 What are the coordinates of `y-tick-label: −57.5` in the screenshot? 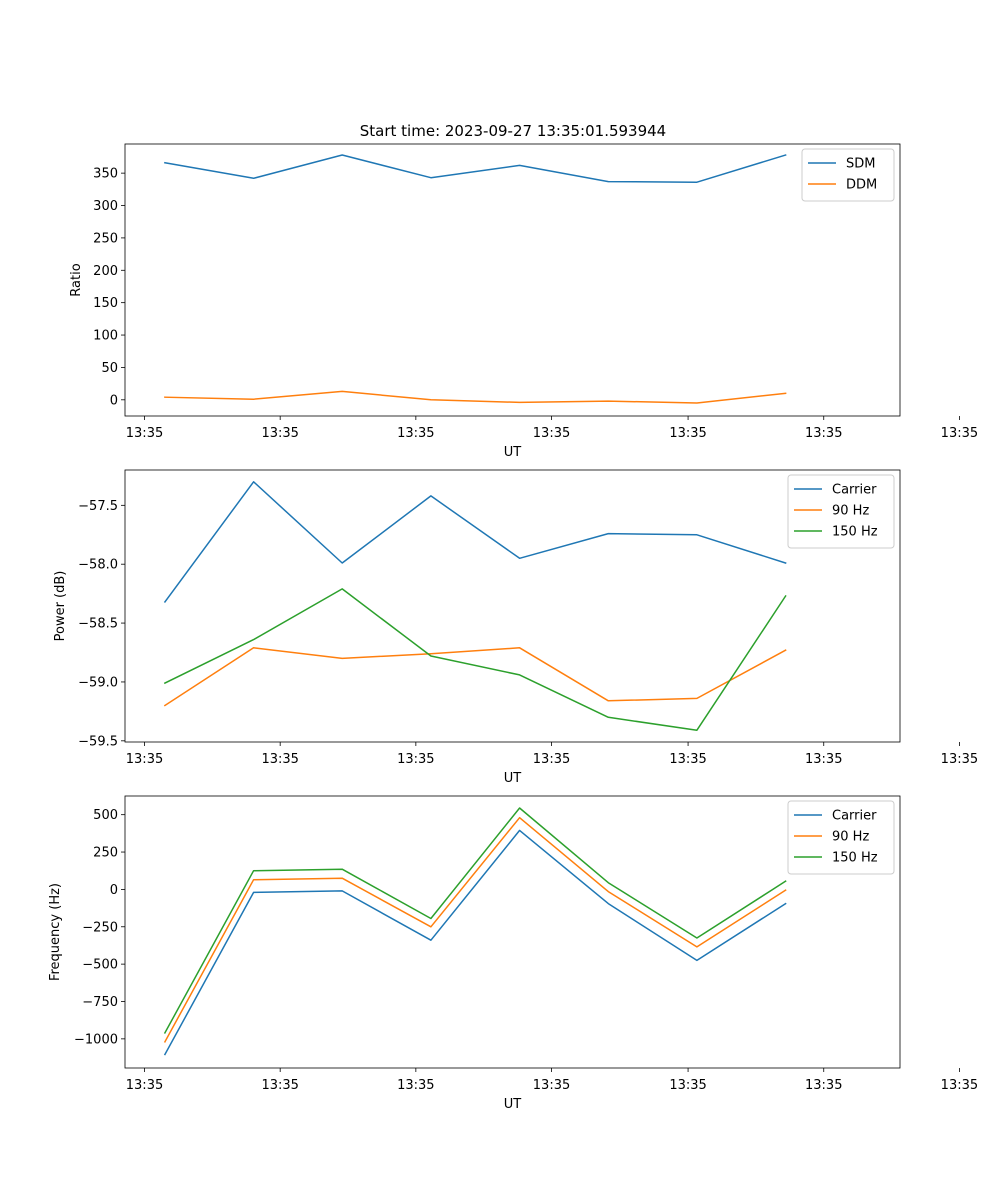 It's located at (98, 506).